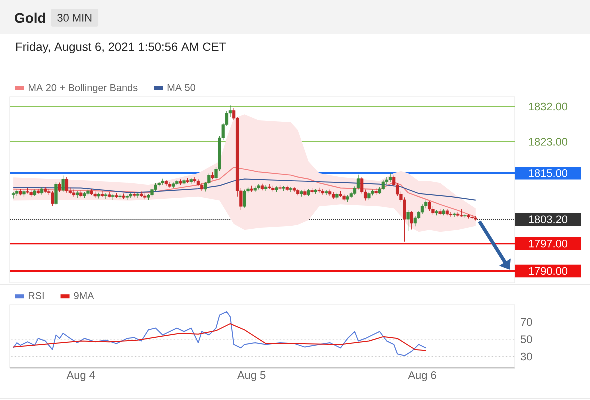  What do you see at coordinates (83, 89) in the screenshot?
I see `legend-label: MA 20 + Bollinger Bands` at bounding box center [83, 89].